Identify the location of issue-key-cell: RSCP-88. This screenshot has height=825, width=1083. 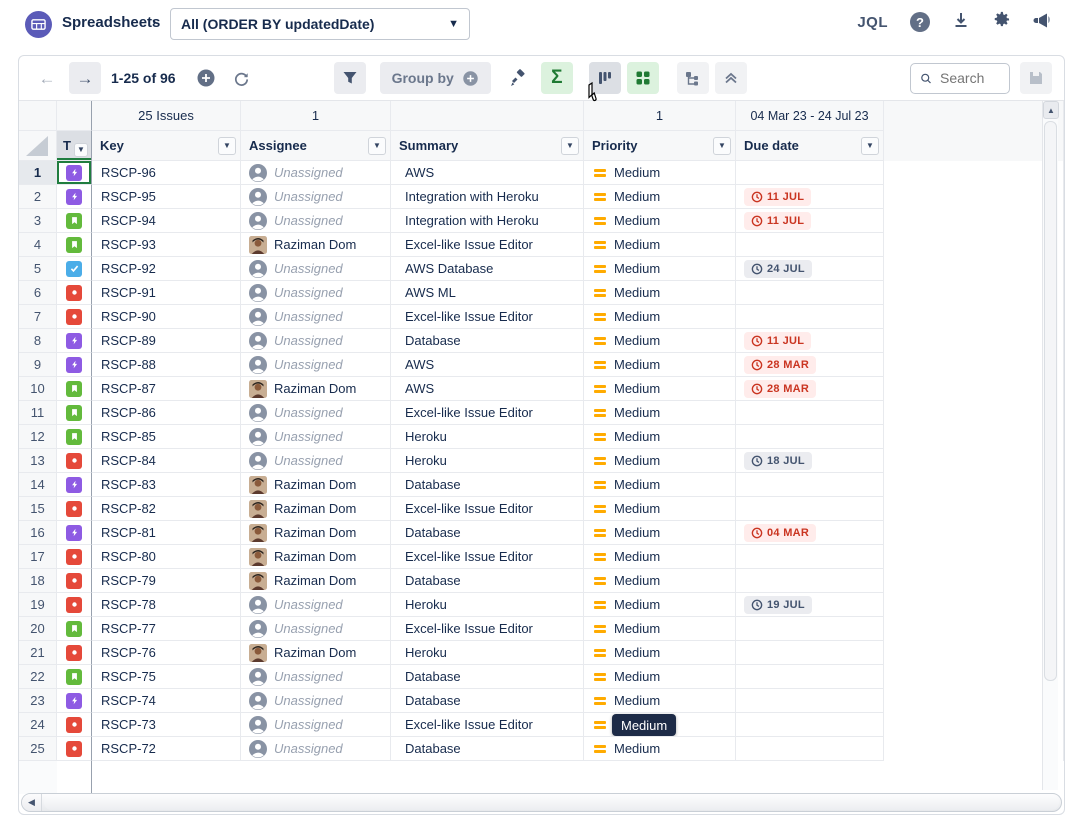
(166, 365).